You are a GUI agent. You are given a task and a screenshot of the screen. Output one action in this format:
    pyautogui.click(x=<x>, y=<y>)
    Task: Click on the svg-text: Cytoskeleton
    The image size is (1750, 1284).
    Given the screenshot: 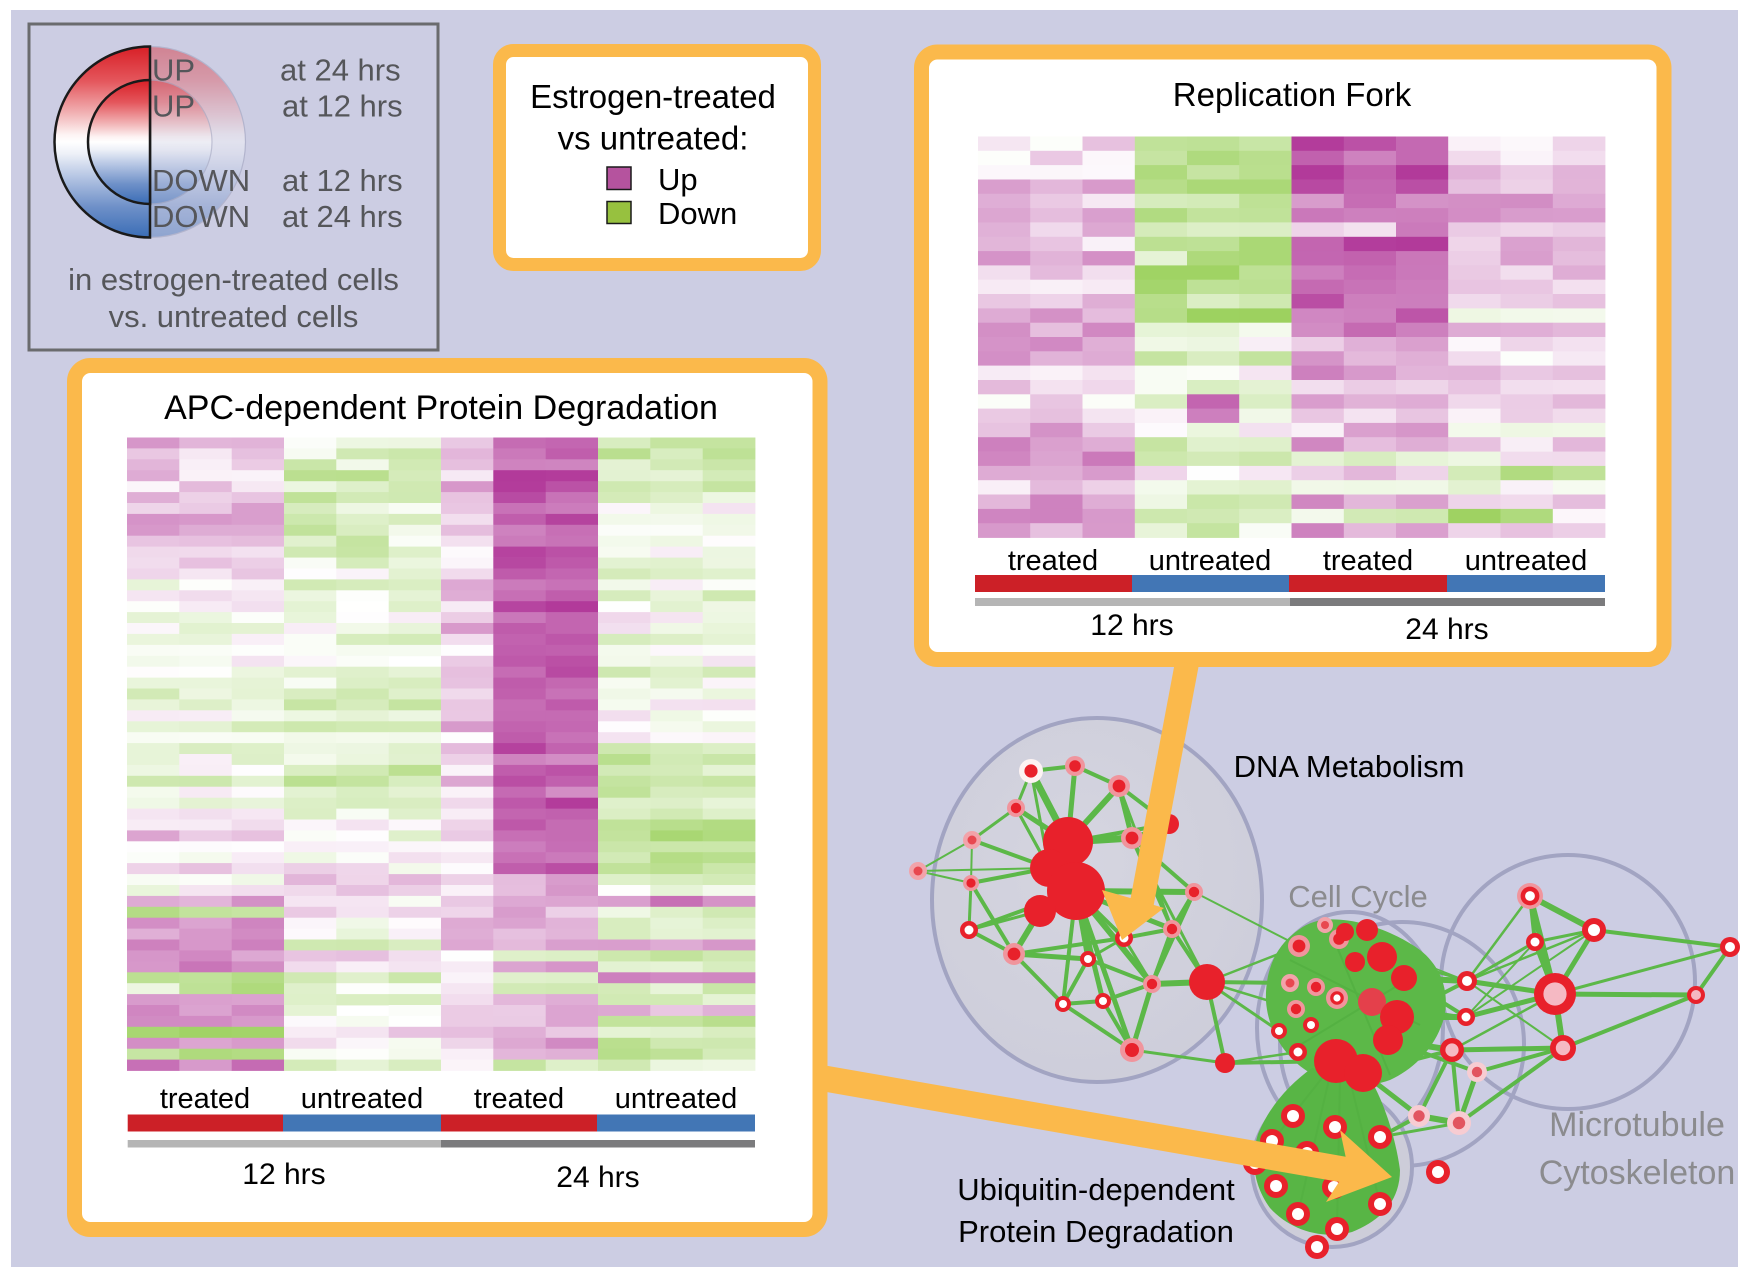 What is the action you would take?
    pyautogui.click(x=1637, y=1173)
    